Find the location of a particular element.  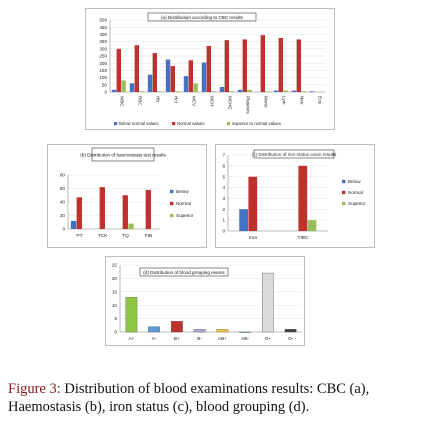

figure-label: Figure 3: is located at coordinates (34, 389).